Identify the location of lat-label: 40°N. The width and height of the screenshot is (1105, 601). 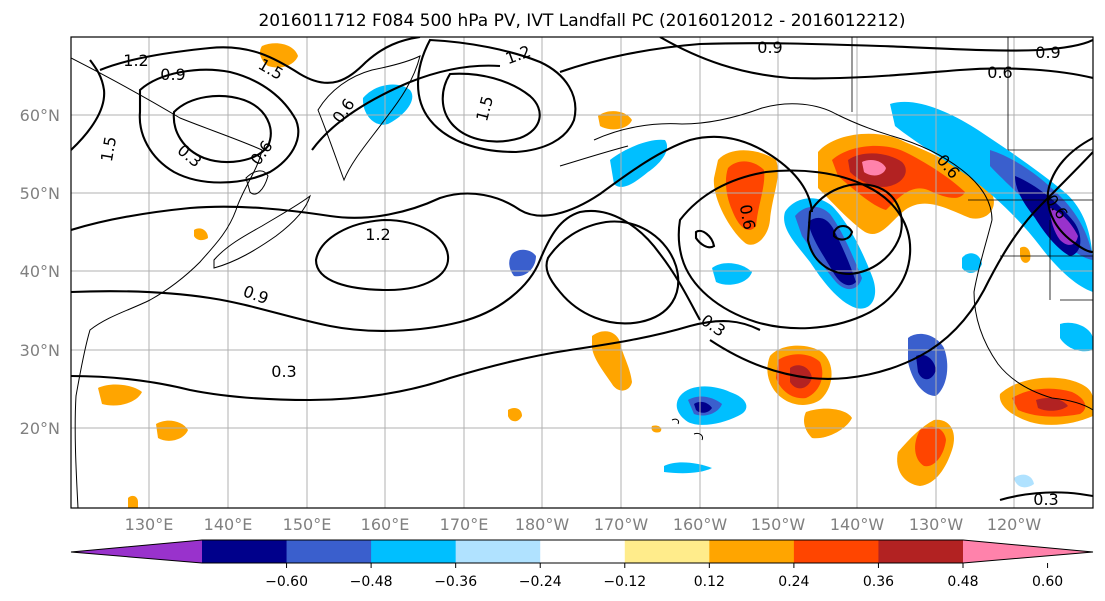
(40, 271).